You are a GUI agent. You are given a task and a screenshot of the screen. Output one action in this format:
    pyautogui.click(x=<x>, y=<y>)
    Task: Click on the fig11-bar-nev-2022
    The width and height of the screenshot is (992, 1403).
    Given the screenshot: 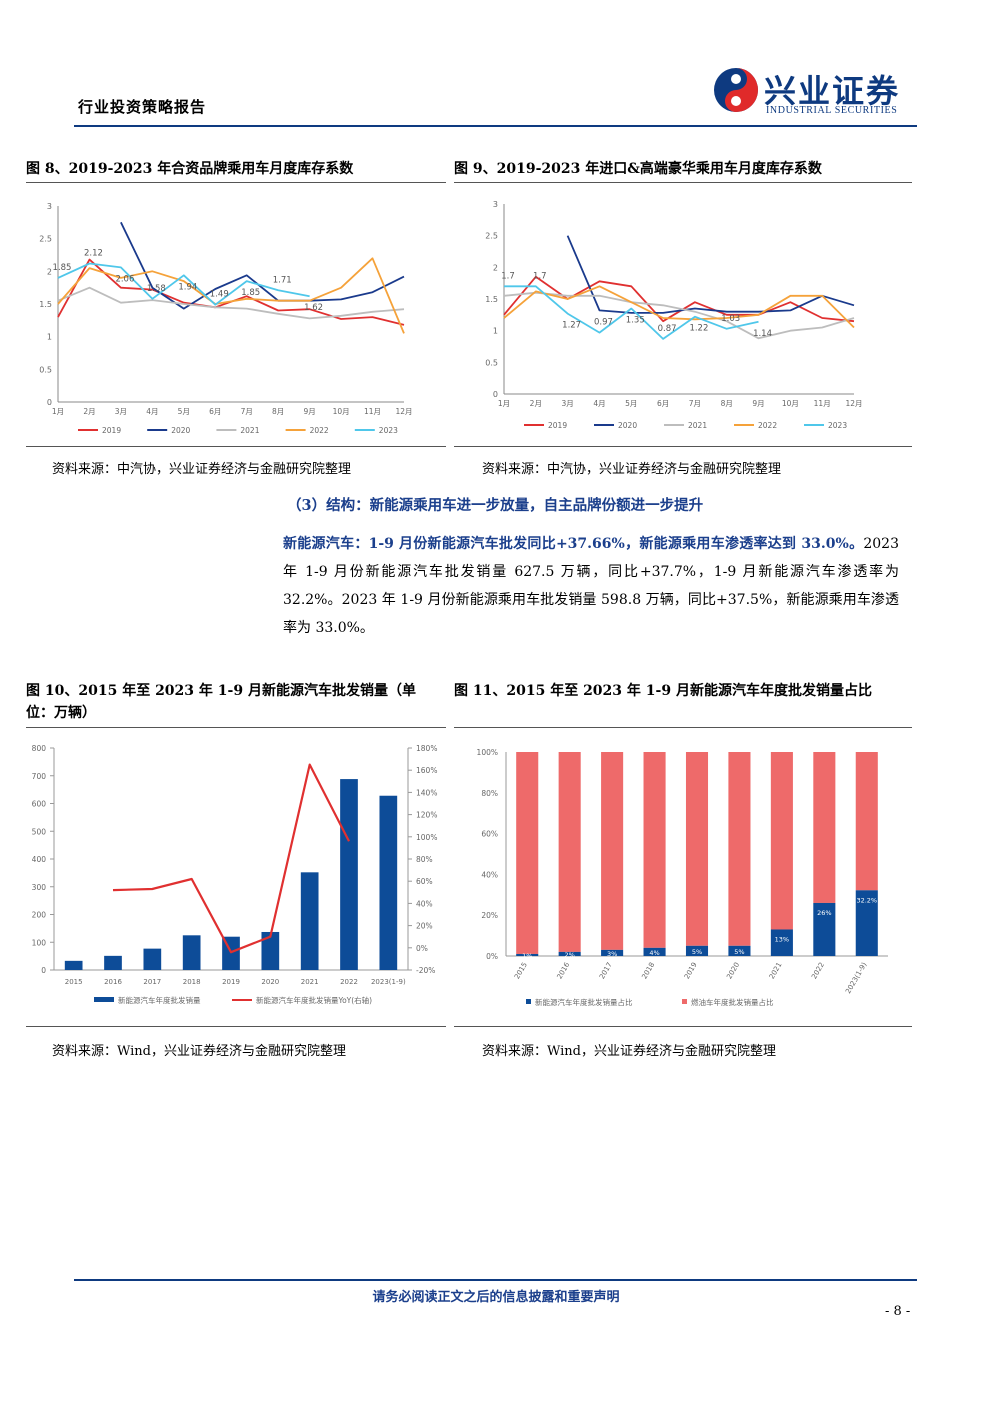 What is the action you would take?
    pyautogui.click(x=824, y=929)
    